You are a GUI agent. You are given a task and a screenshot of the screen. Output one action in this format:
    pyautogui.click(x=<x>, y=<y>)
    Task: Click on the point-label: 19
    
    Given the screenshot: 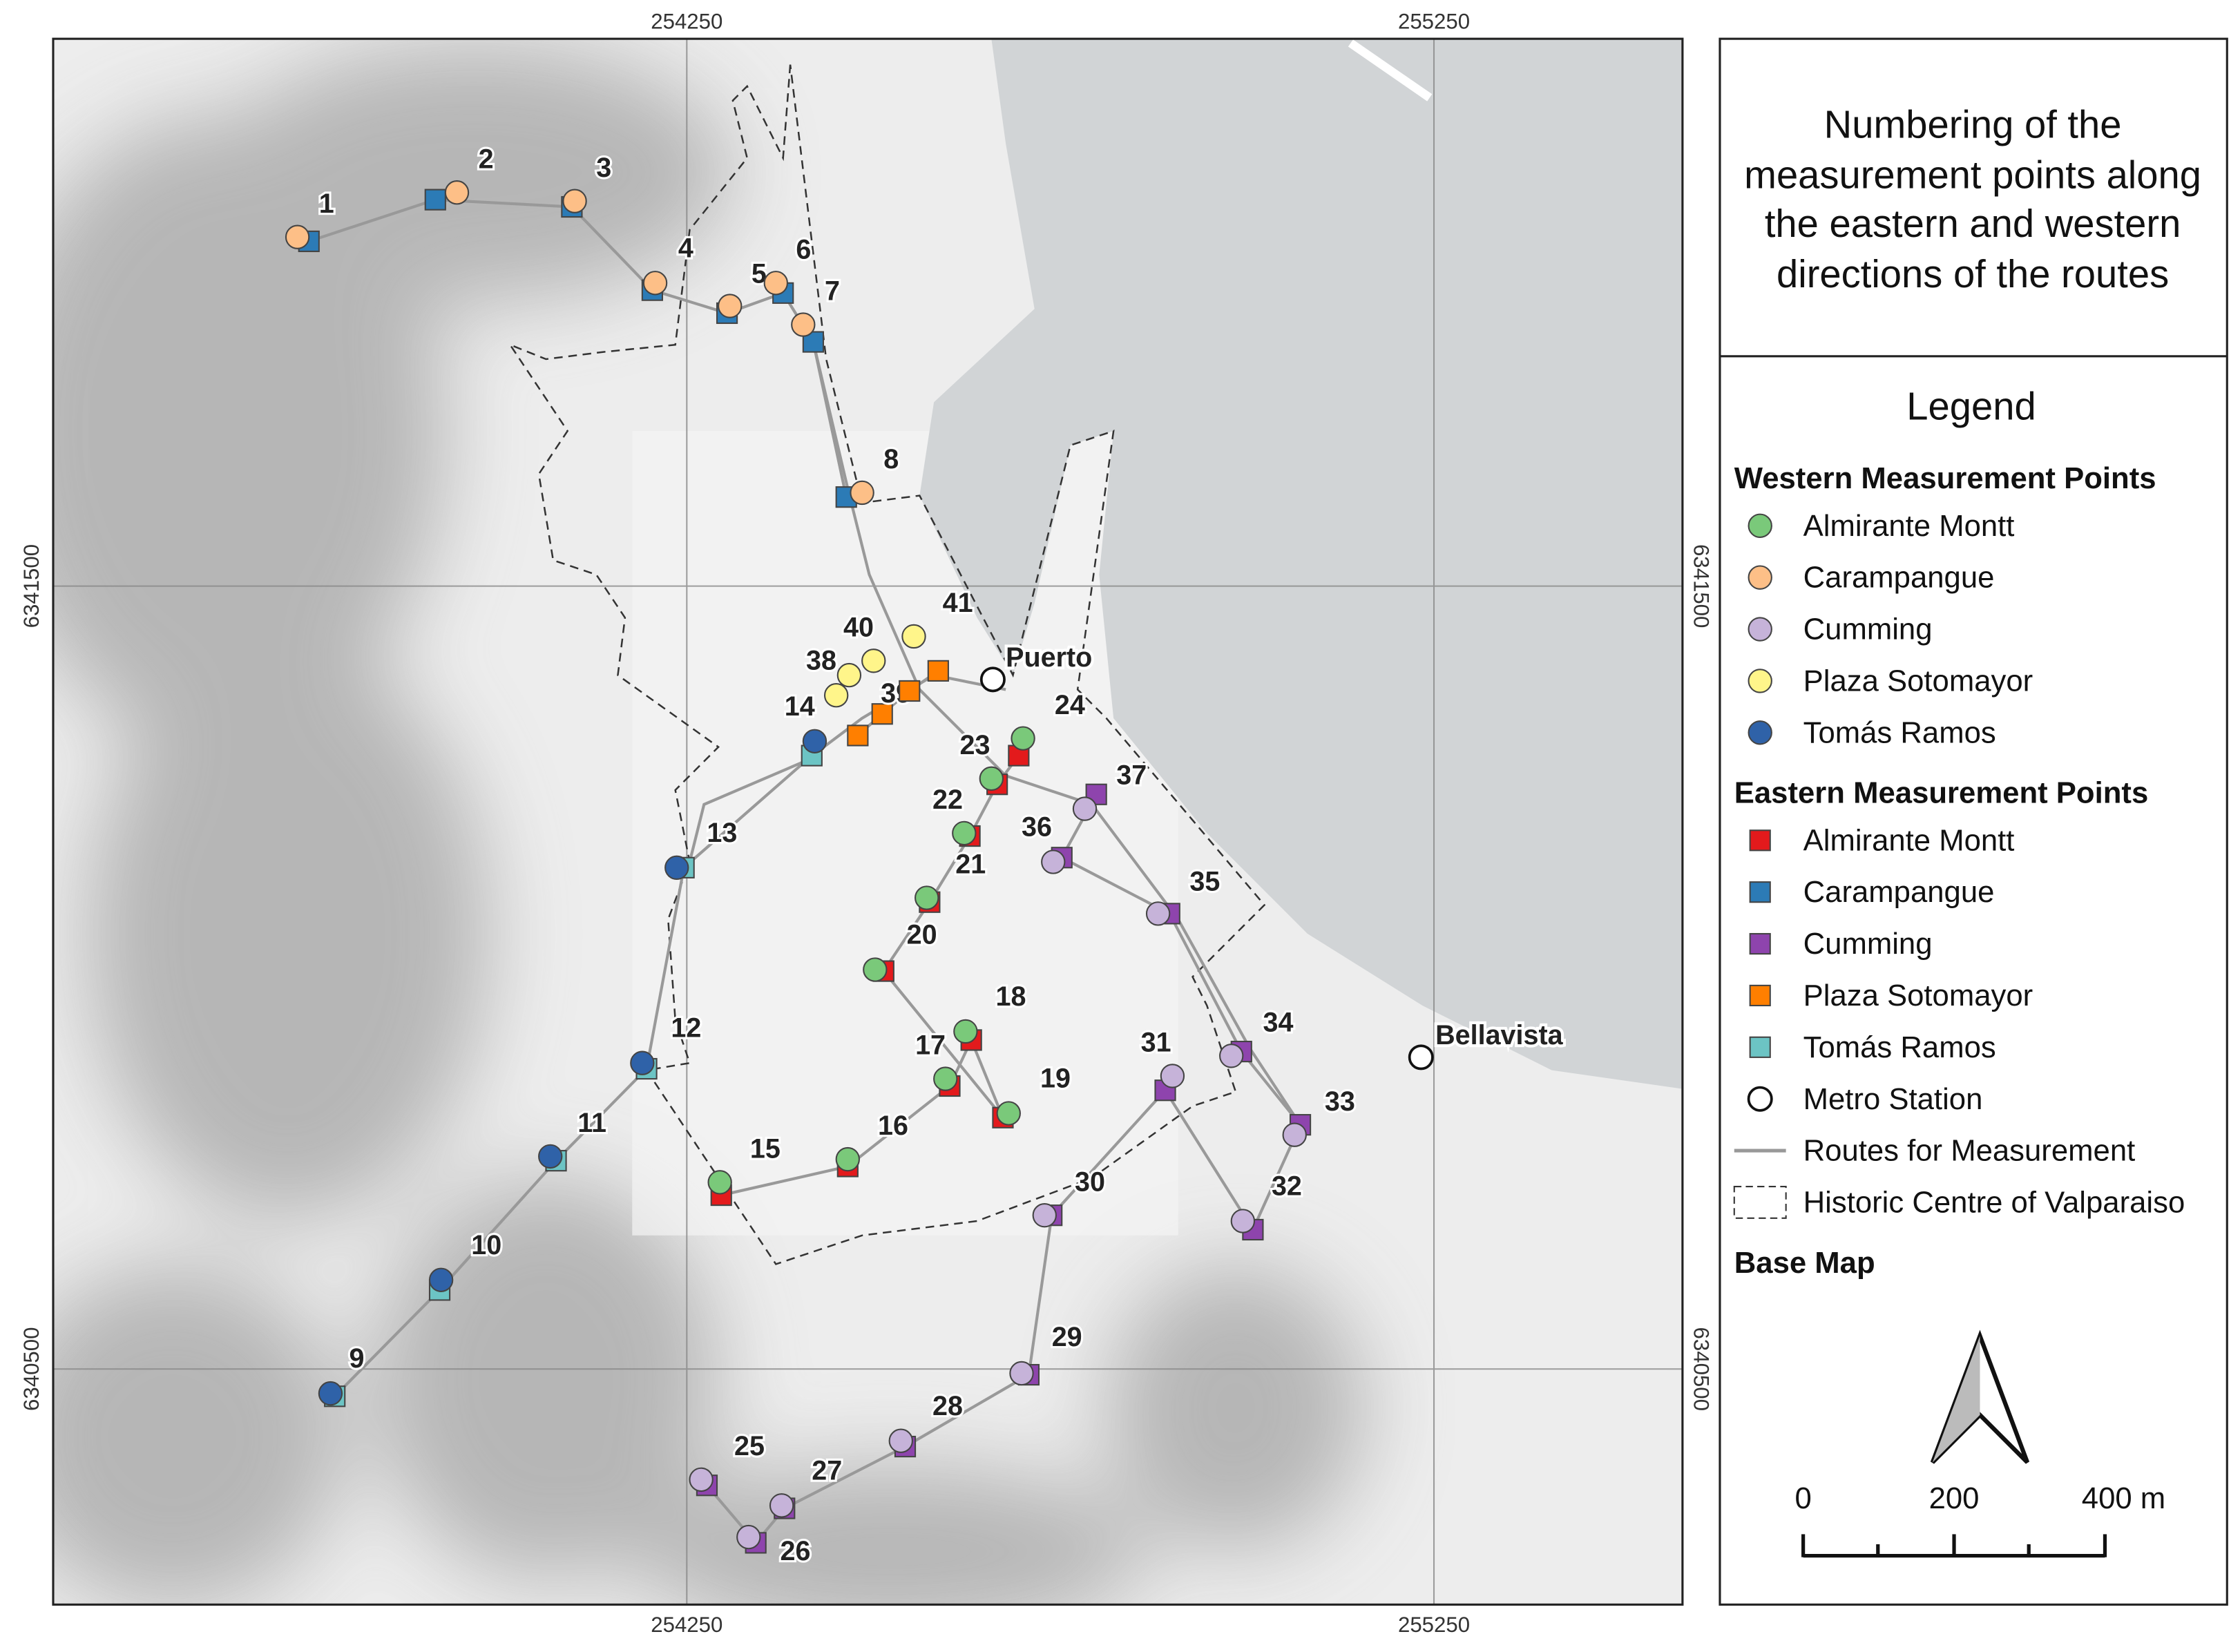 What is the action you would take?
    pyautogui.click(x=1055, y=1079)
    